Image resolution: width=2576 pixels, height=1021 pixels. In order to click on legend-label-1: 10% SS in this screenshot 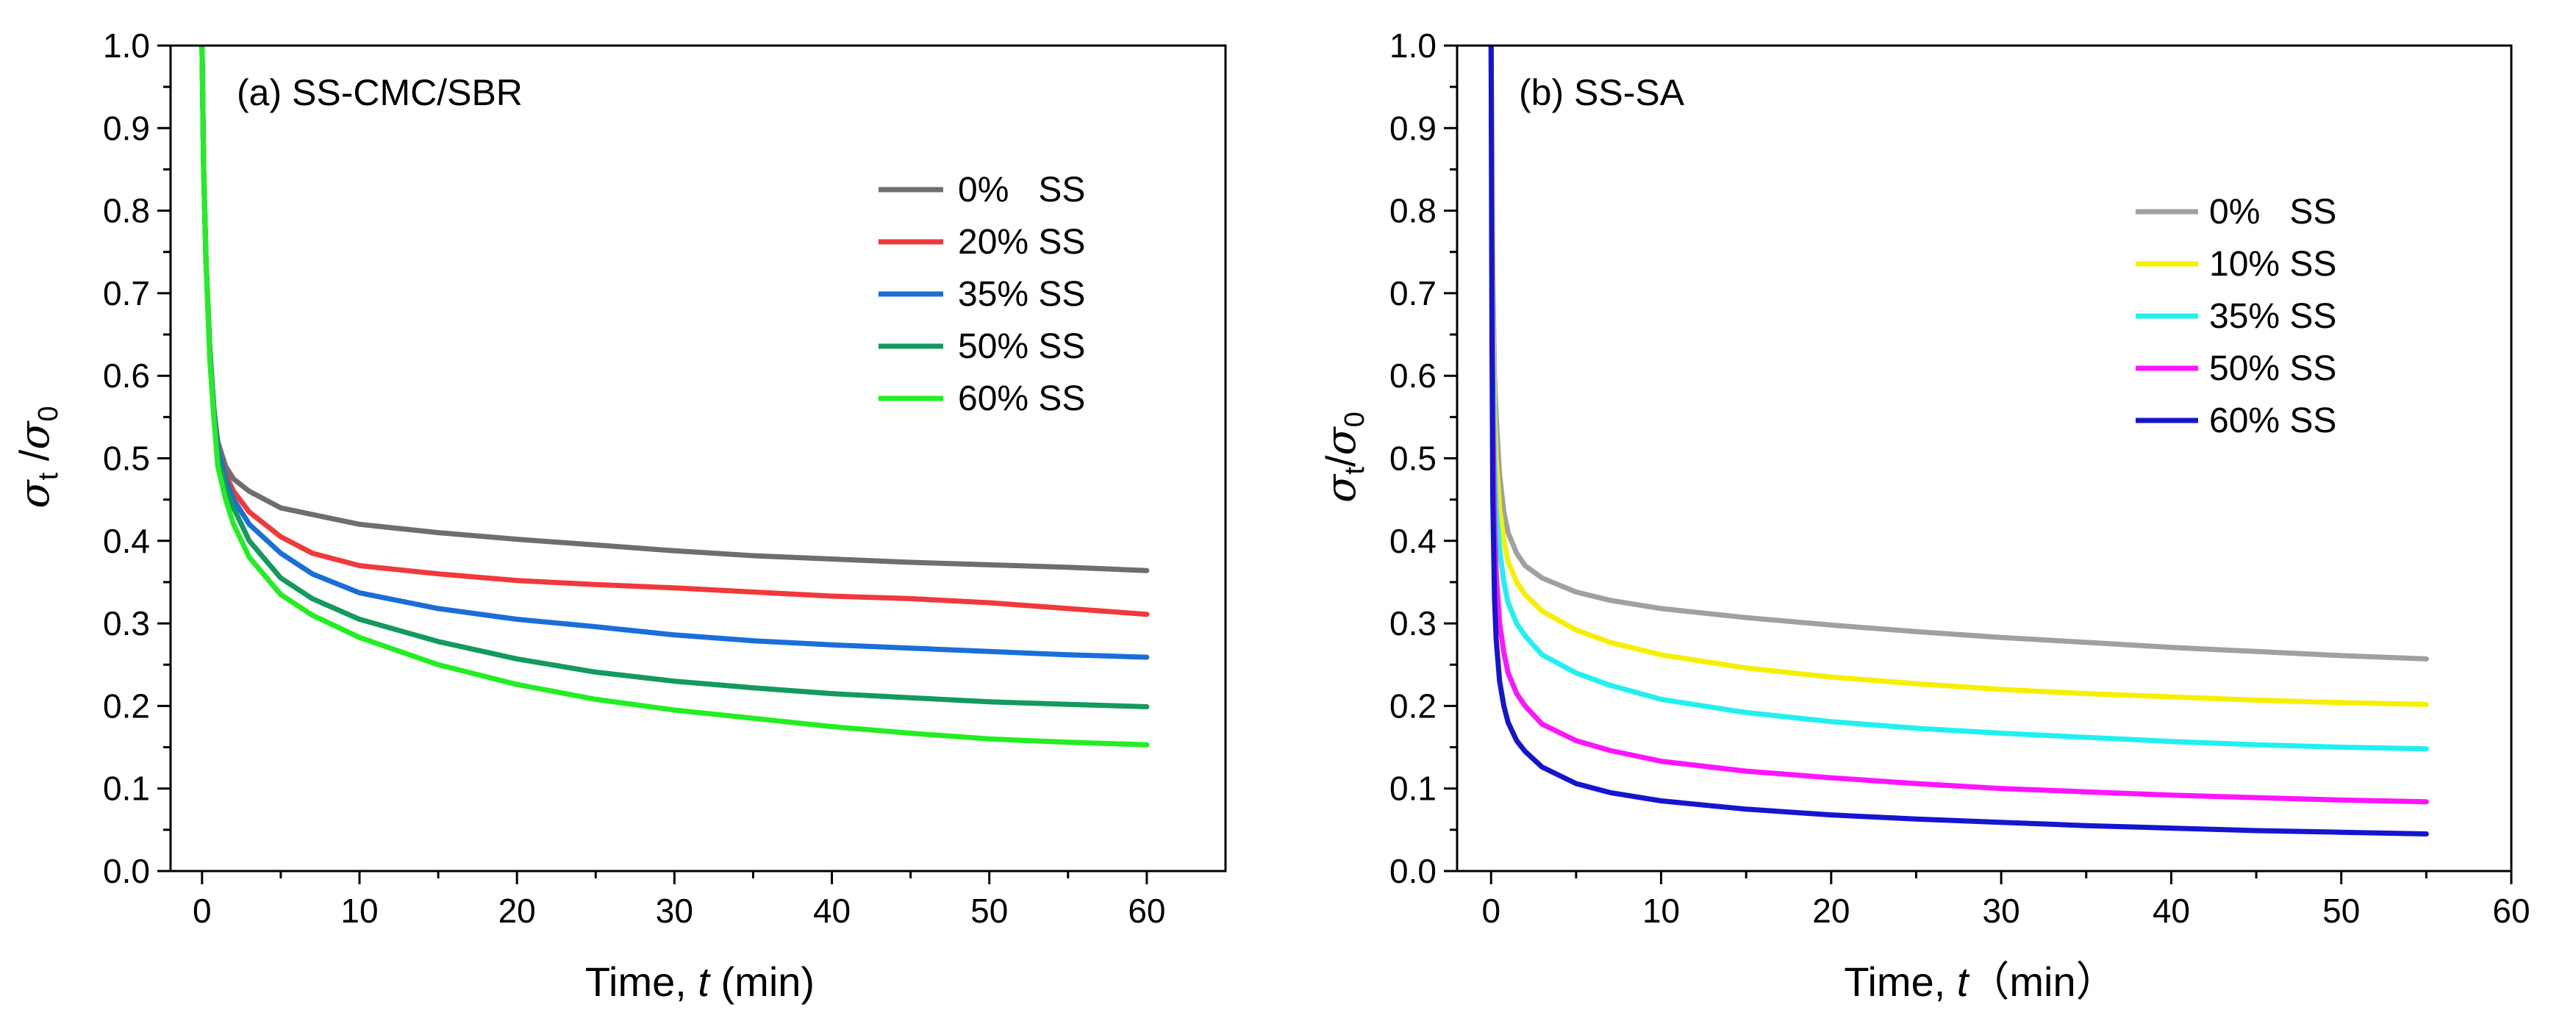, I will do `click(2272, 264)`.